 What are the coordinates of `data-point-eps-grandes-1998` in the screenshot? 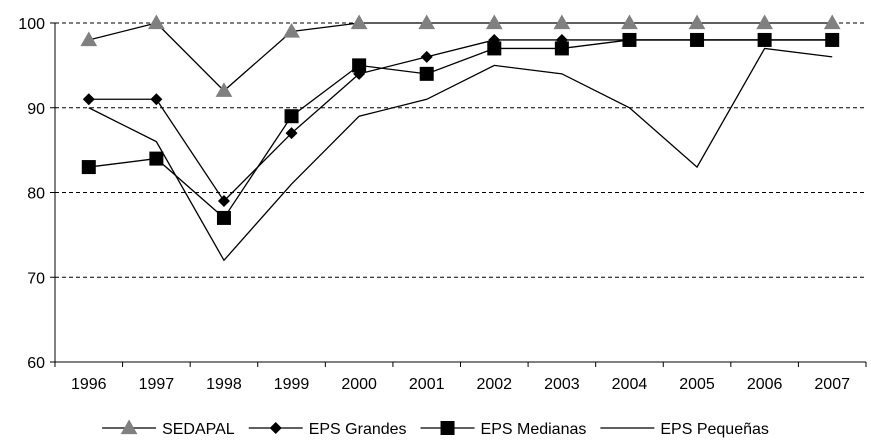 It's located at (223, 200).